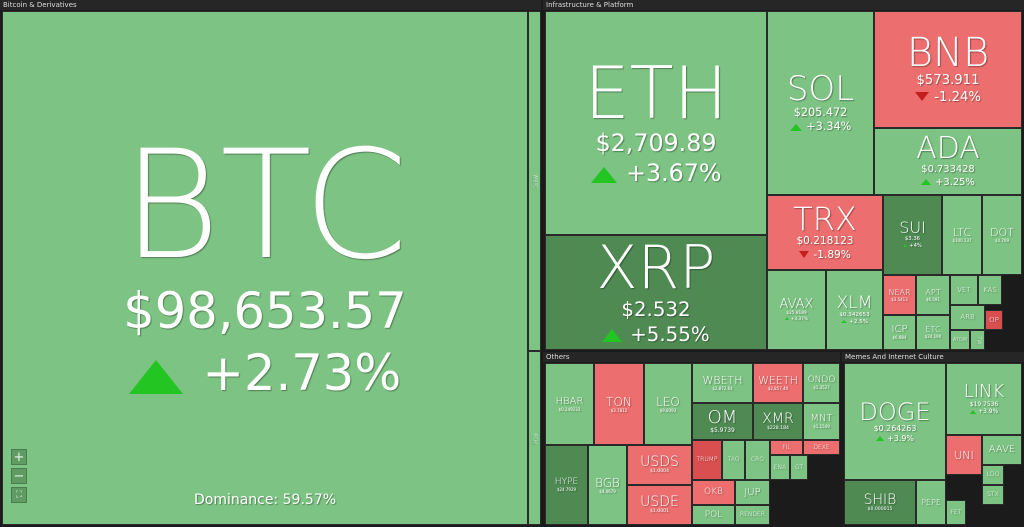  What do you see at coordinates (854, 310) in the screenshot?
I see `coin-tile: XLM $0.342653 +2.5%` at bounding box center [854, 310].